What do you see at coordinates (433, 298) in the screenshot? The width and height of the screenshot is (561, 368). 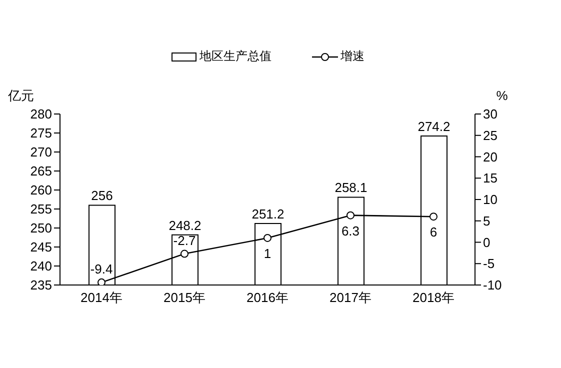 I see `x-tick-label: 2018年` at bounding box center [433, 298].